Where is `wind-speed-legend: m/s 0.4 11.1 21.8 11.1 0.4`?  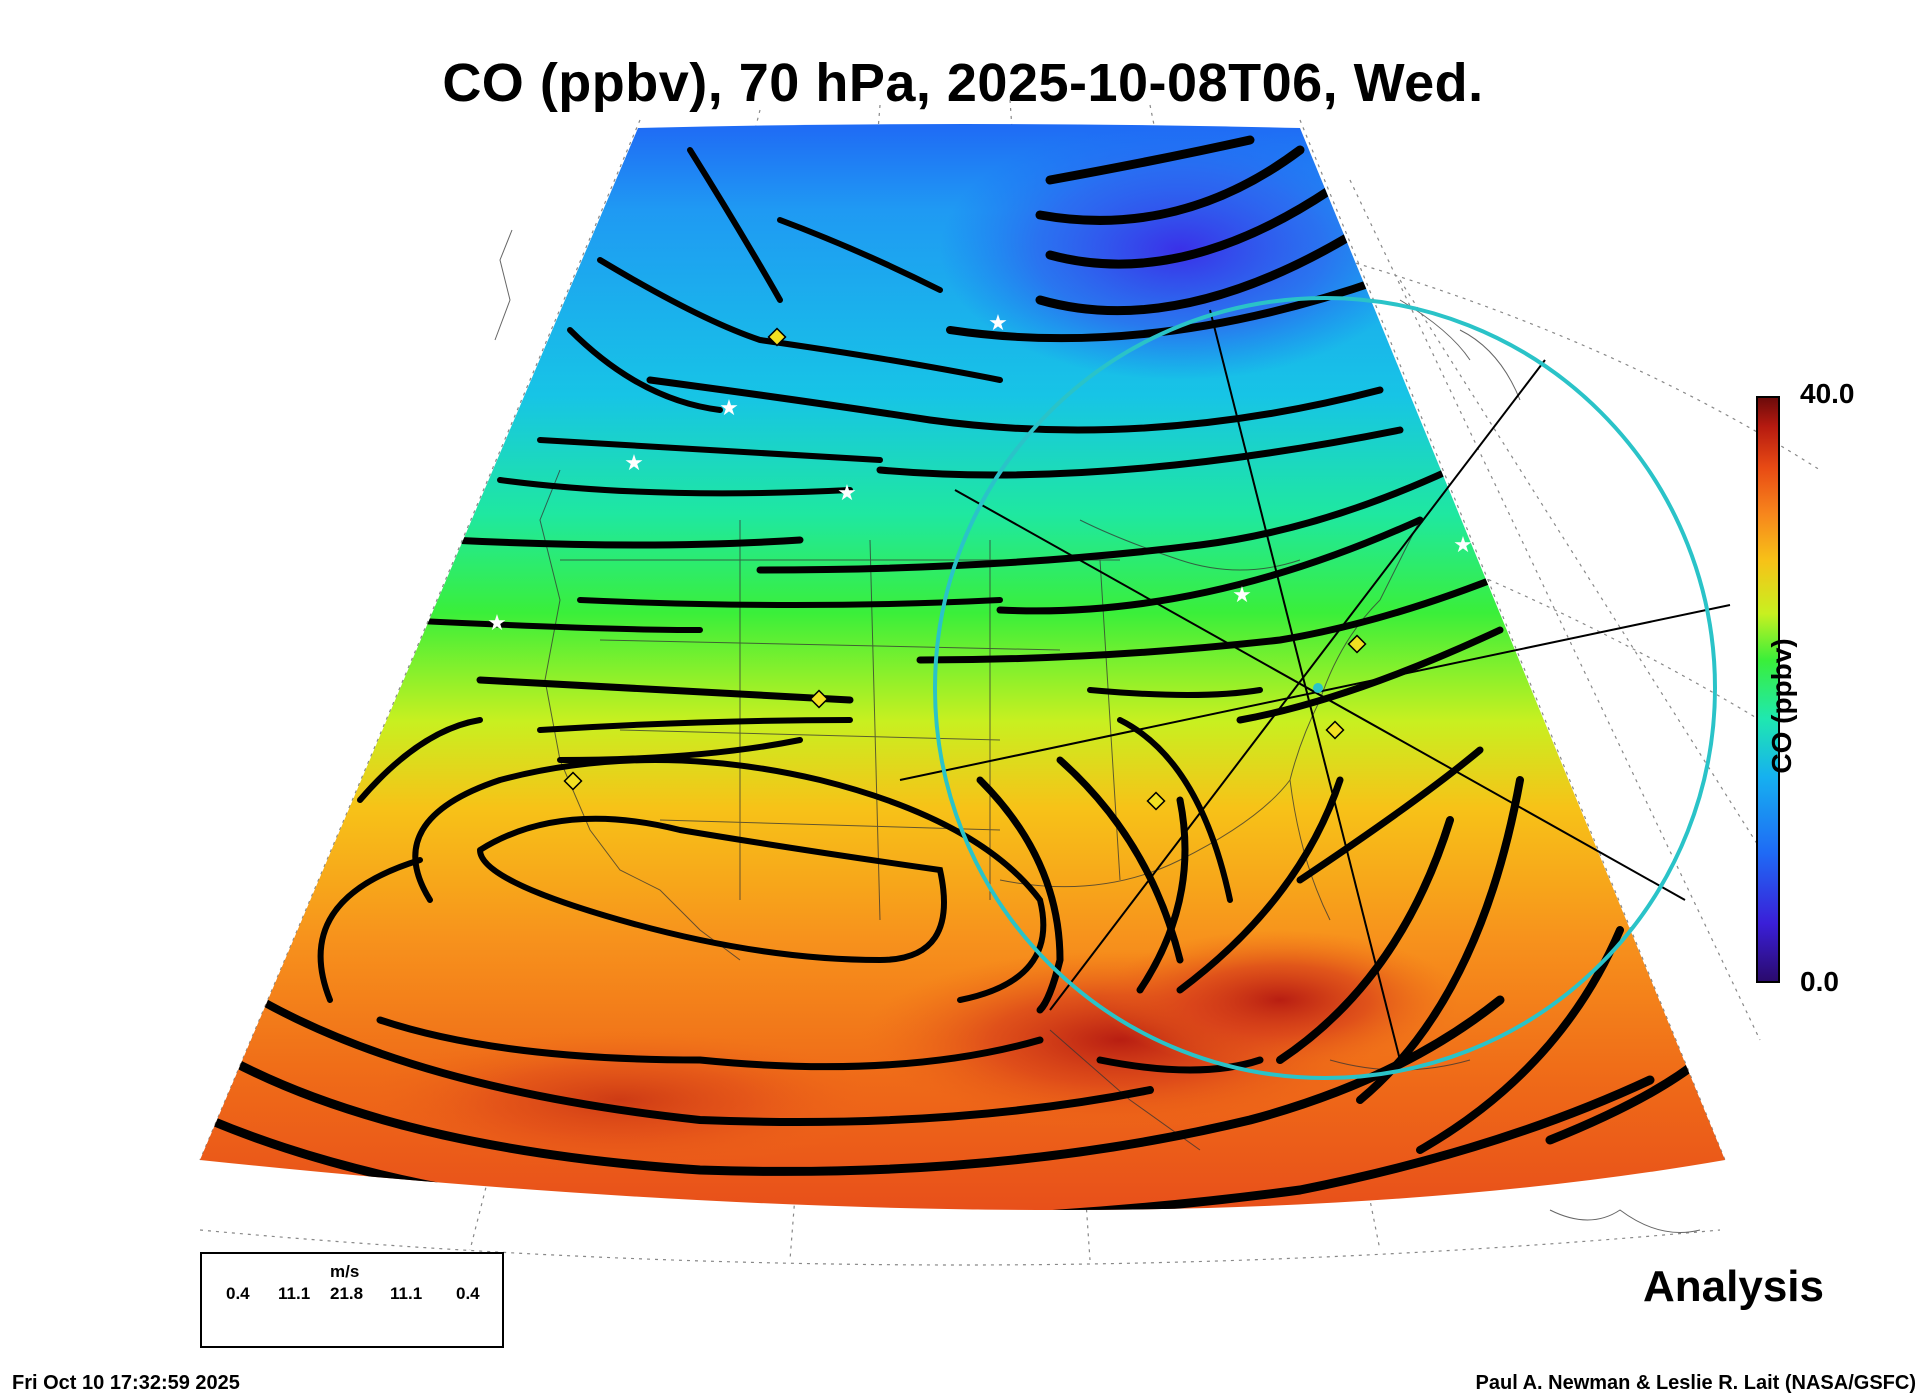
wind-speed-legend: m/s 0.4 11.1 21.8 11.1 0.4 is located at coordinates (352, 1300).